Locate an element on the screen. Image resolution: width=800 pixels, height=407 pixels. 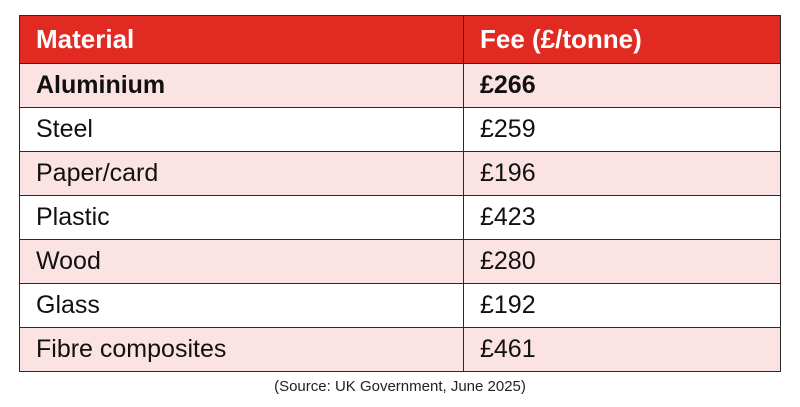
fee-cell: £280 is located at coordinates (622, 261).